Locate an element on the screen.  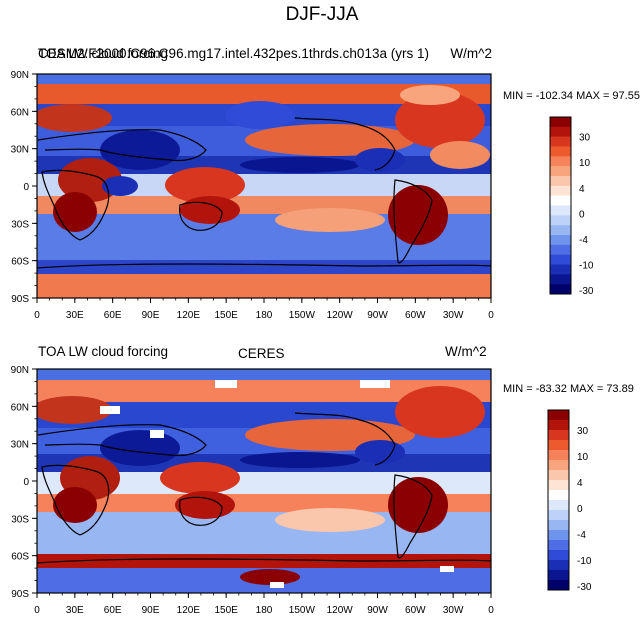
panel2-lon-label: 0 is located at coordinates (37, 610).